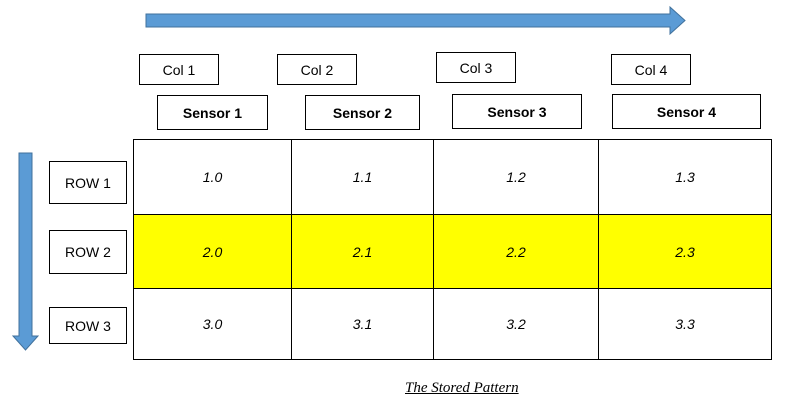 The image size is (793, 413). I want to click on diagram-caption: The Stored Pattern, so click(462, 388).